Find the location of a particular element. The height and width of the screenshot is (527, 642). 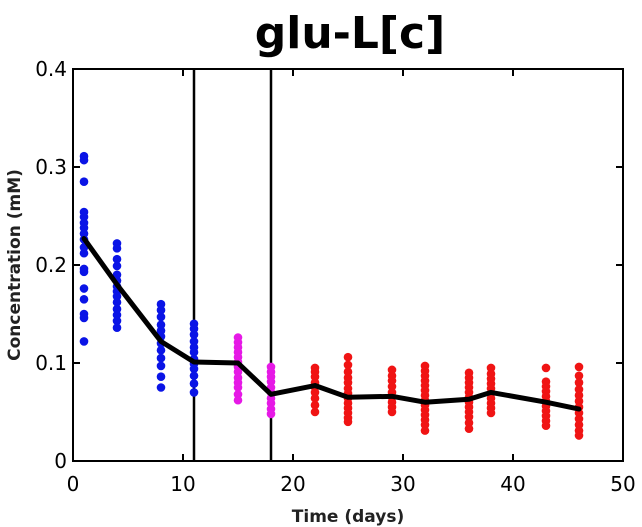

x-tick-label-1: 10 is located at coordinates (182, 484).